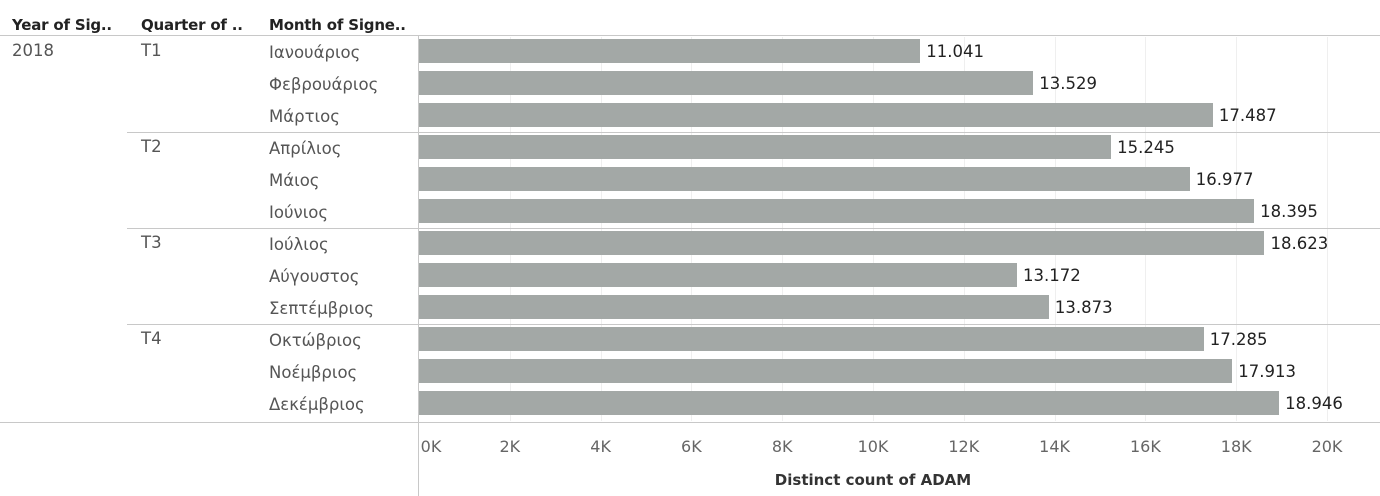 Image resolution: width=1380 pixels, height=496 pixels. I want to click on header-quarter: Quarter of .., so click(192, 25).